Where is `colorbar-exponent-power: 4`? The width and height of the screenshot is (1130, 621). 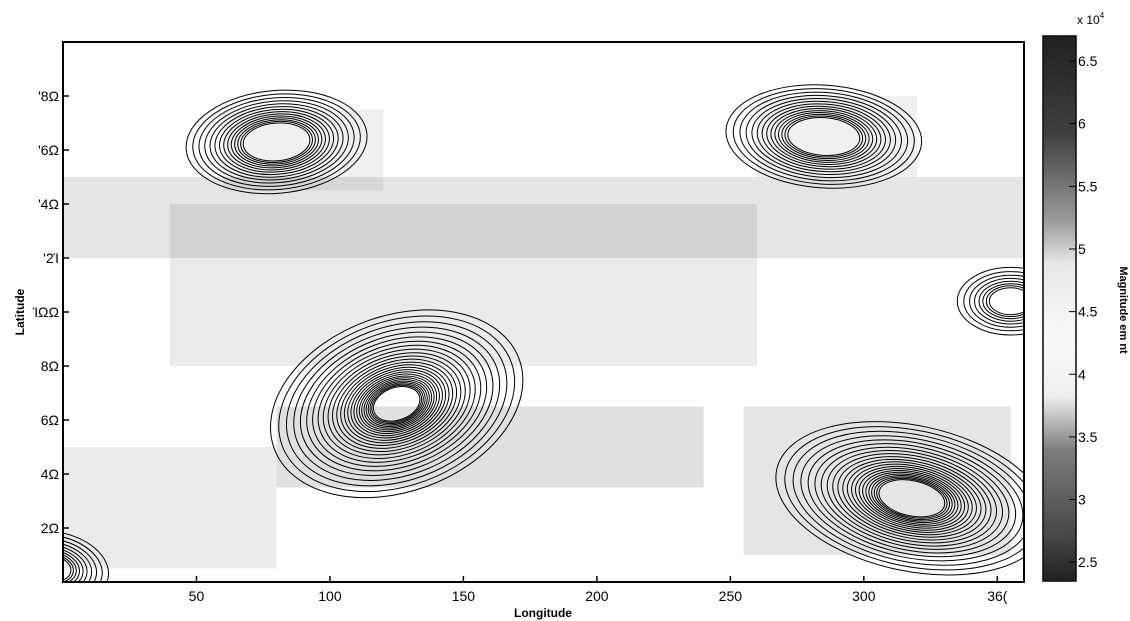 colorbar-exponent-power: 4 is located at coordinates (1102, 15).